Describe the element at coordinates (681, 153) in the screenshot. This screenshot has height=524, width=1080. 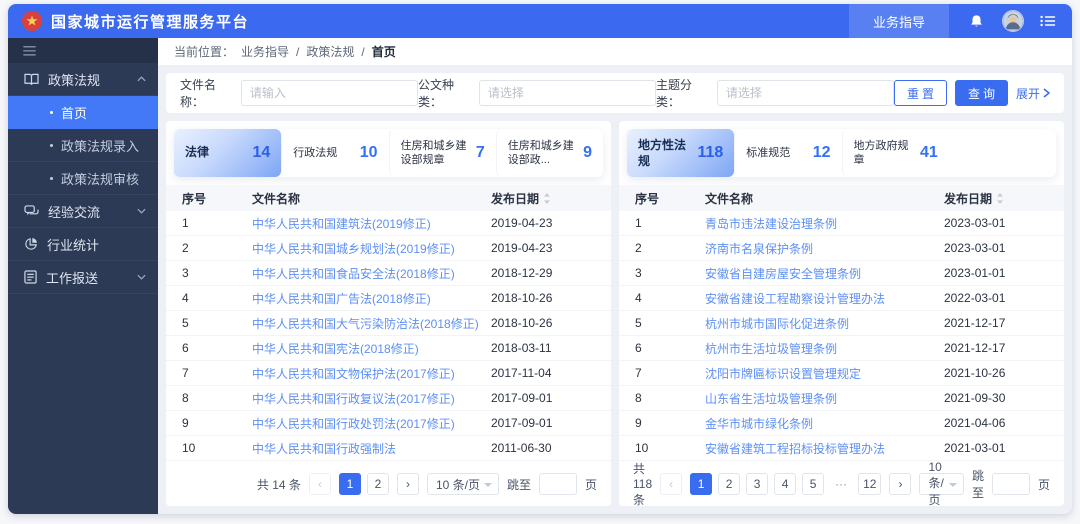
I see `category-tab: 地方性法规 118` at that location.